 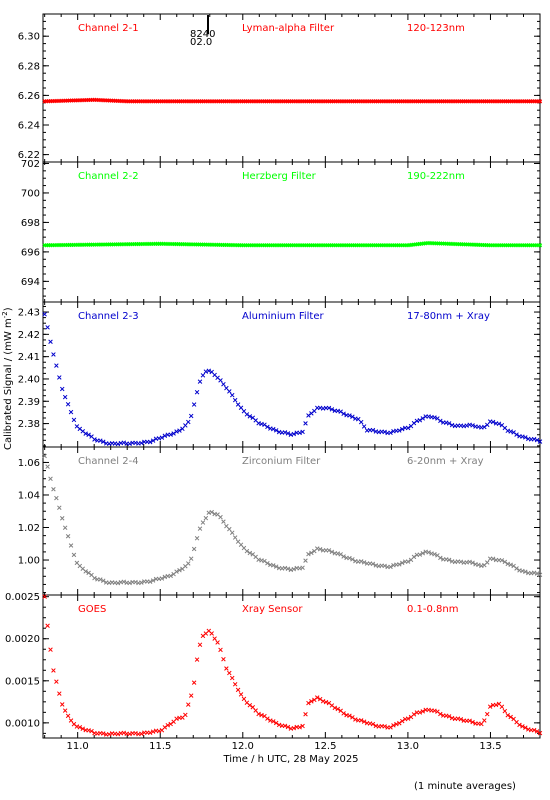 I want to click on x-tick-label: 13.5, so click(x=490, y=746).